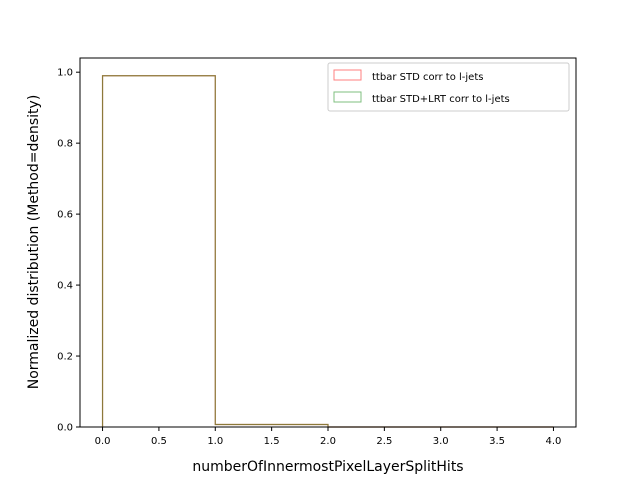  What do you see at coordinates (327, 467) in the screenshot?
I see `x-axis-label: numberOfInnermostPixelLayerSplitHits` at bounding box center [327, 467].